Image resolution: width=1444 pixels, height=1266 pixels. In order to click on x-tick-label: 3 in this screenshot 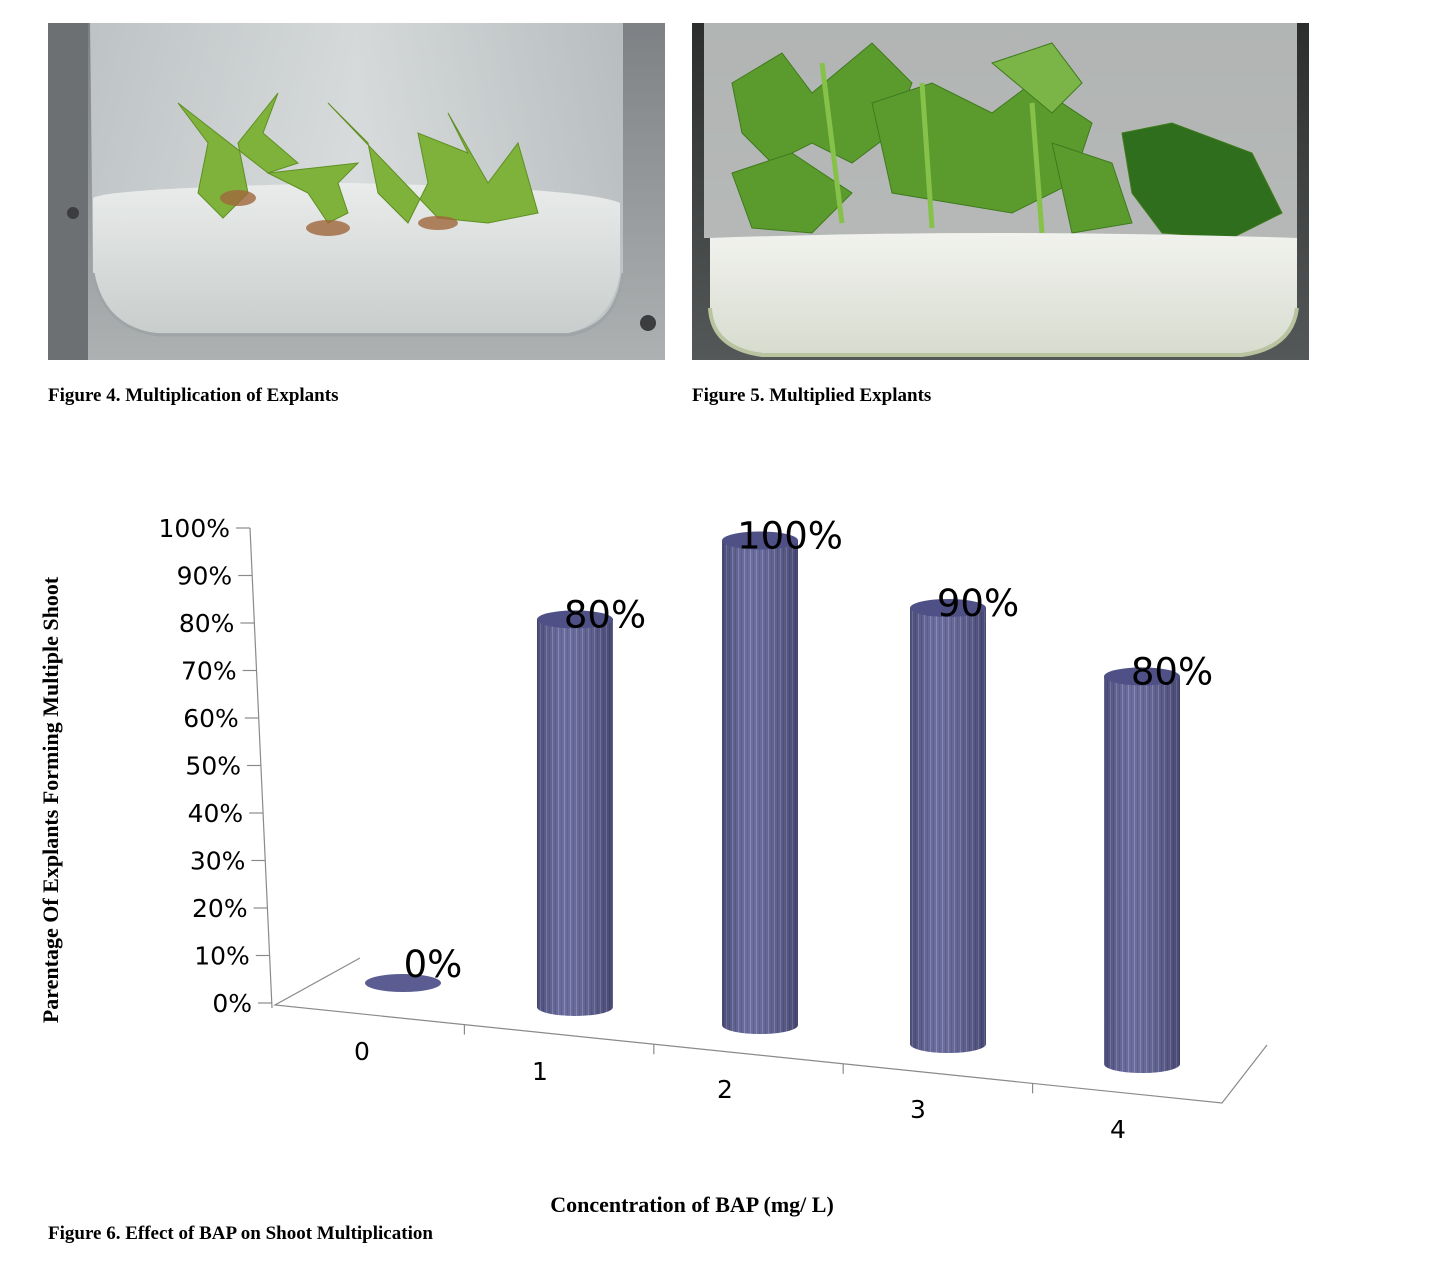, I will do `click(918, 1109)`.